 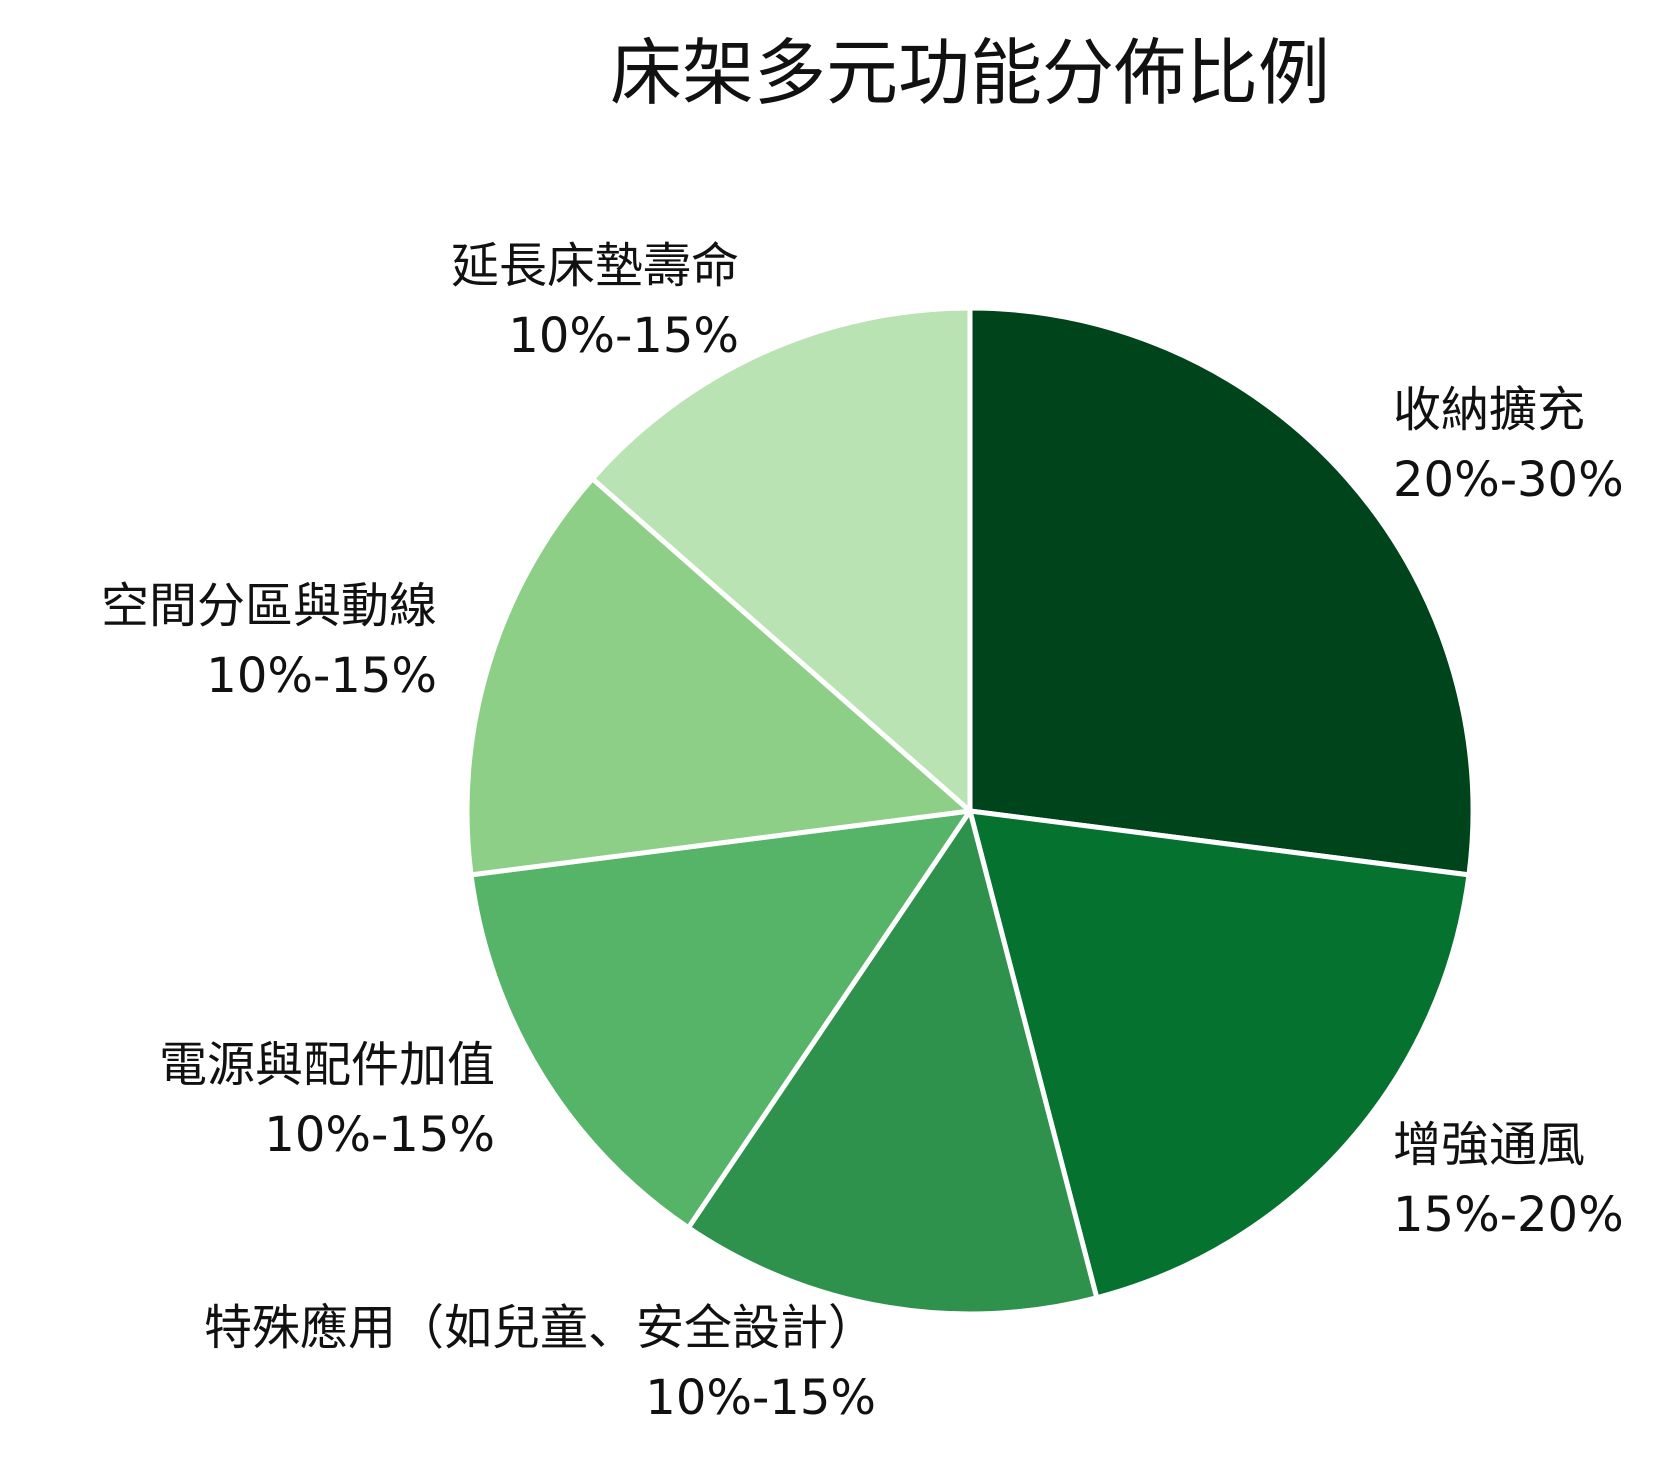 I want to click on slice-label-4: 電源與配件加值, so click(x=327, y=1065).